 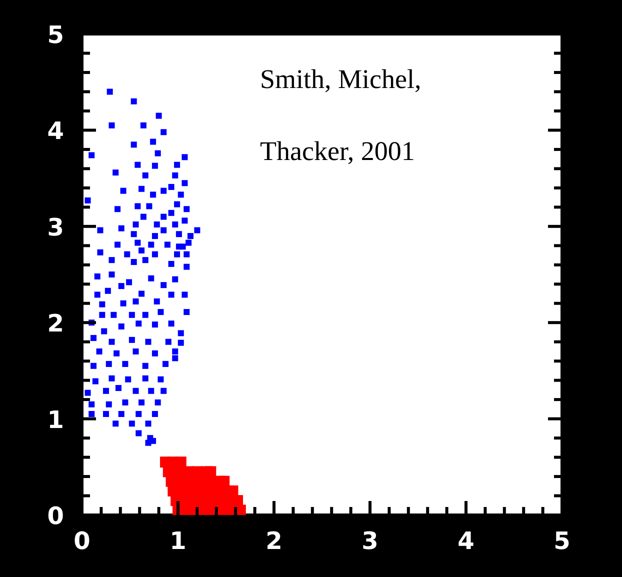 I want to click on x-tick-label: 0, so click(x=82, y=541).